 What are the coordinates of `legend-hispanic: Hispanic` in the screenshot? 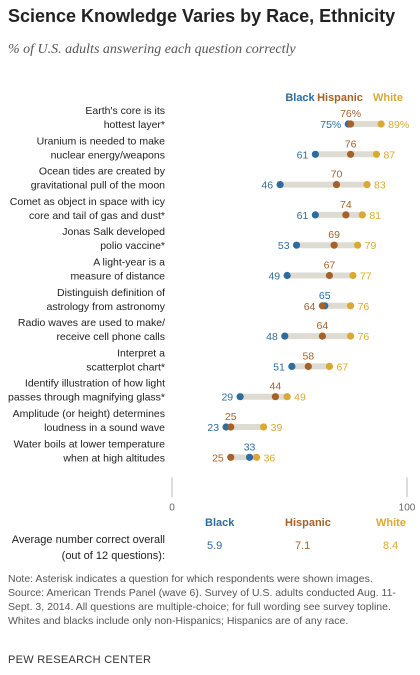 It's located at (340, 98).